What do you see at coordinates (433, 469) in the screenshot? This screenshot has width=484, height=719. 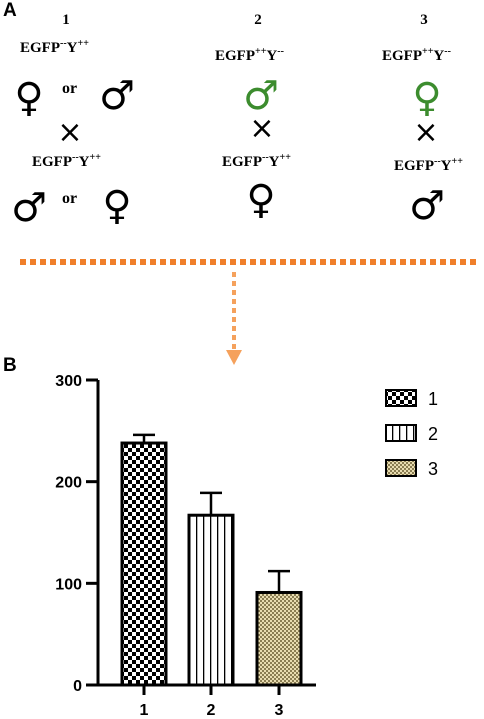 I see `legend-label-3: 3` at bounding box center [433, 469].